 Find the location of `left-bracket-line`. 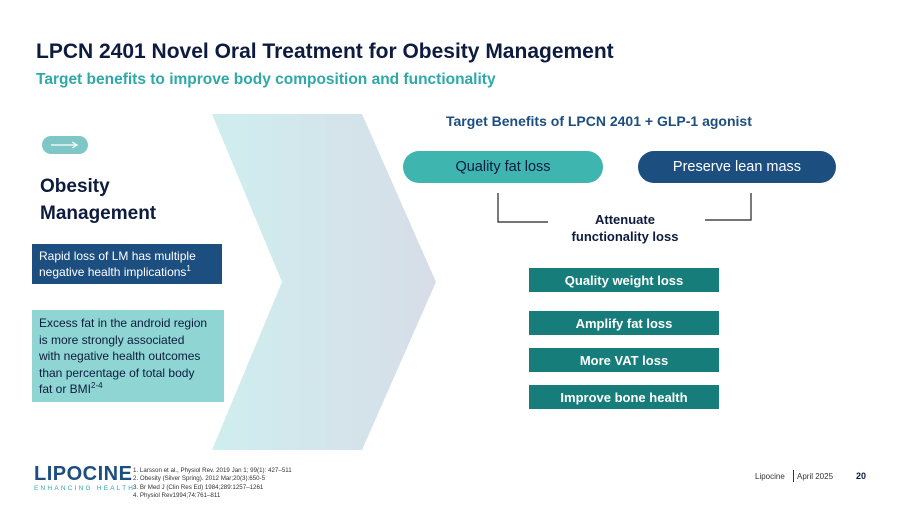

left-bracket-line is located at coordinates (522, 208).